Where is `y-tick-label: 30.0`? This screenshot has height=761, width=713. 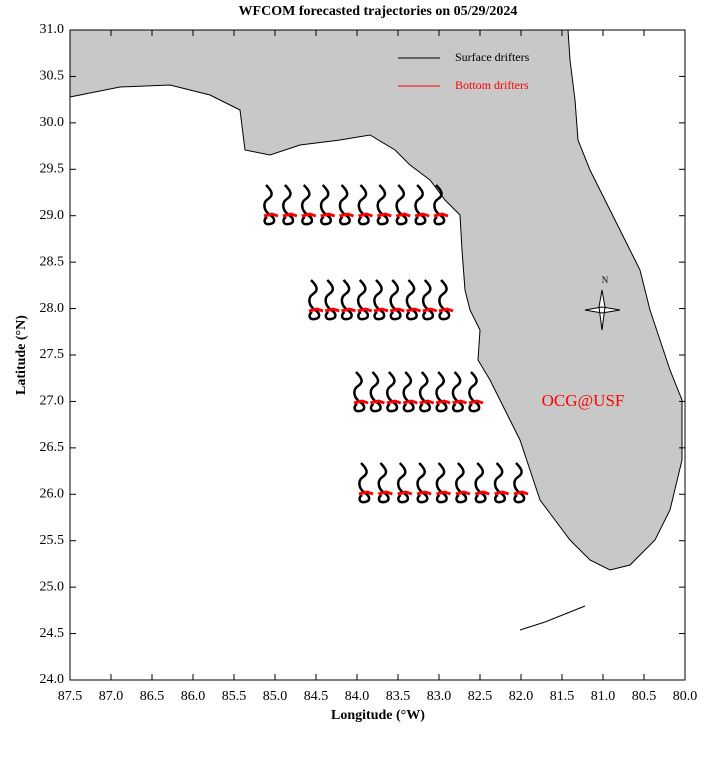 y-tick-label: 30.0 is located at coordinates (52, 122).